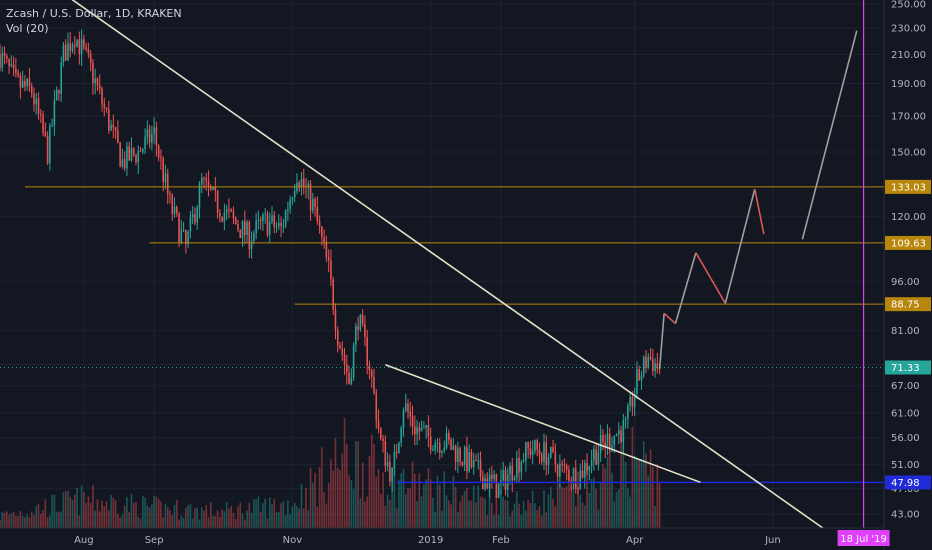 The height and width of the screenshot is (550, 932). I want to click on time-tick-label: 2019, so click(430, 540).